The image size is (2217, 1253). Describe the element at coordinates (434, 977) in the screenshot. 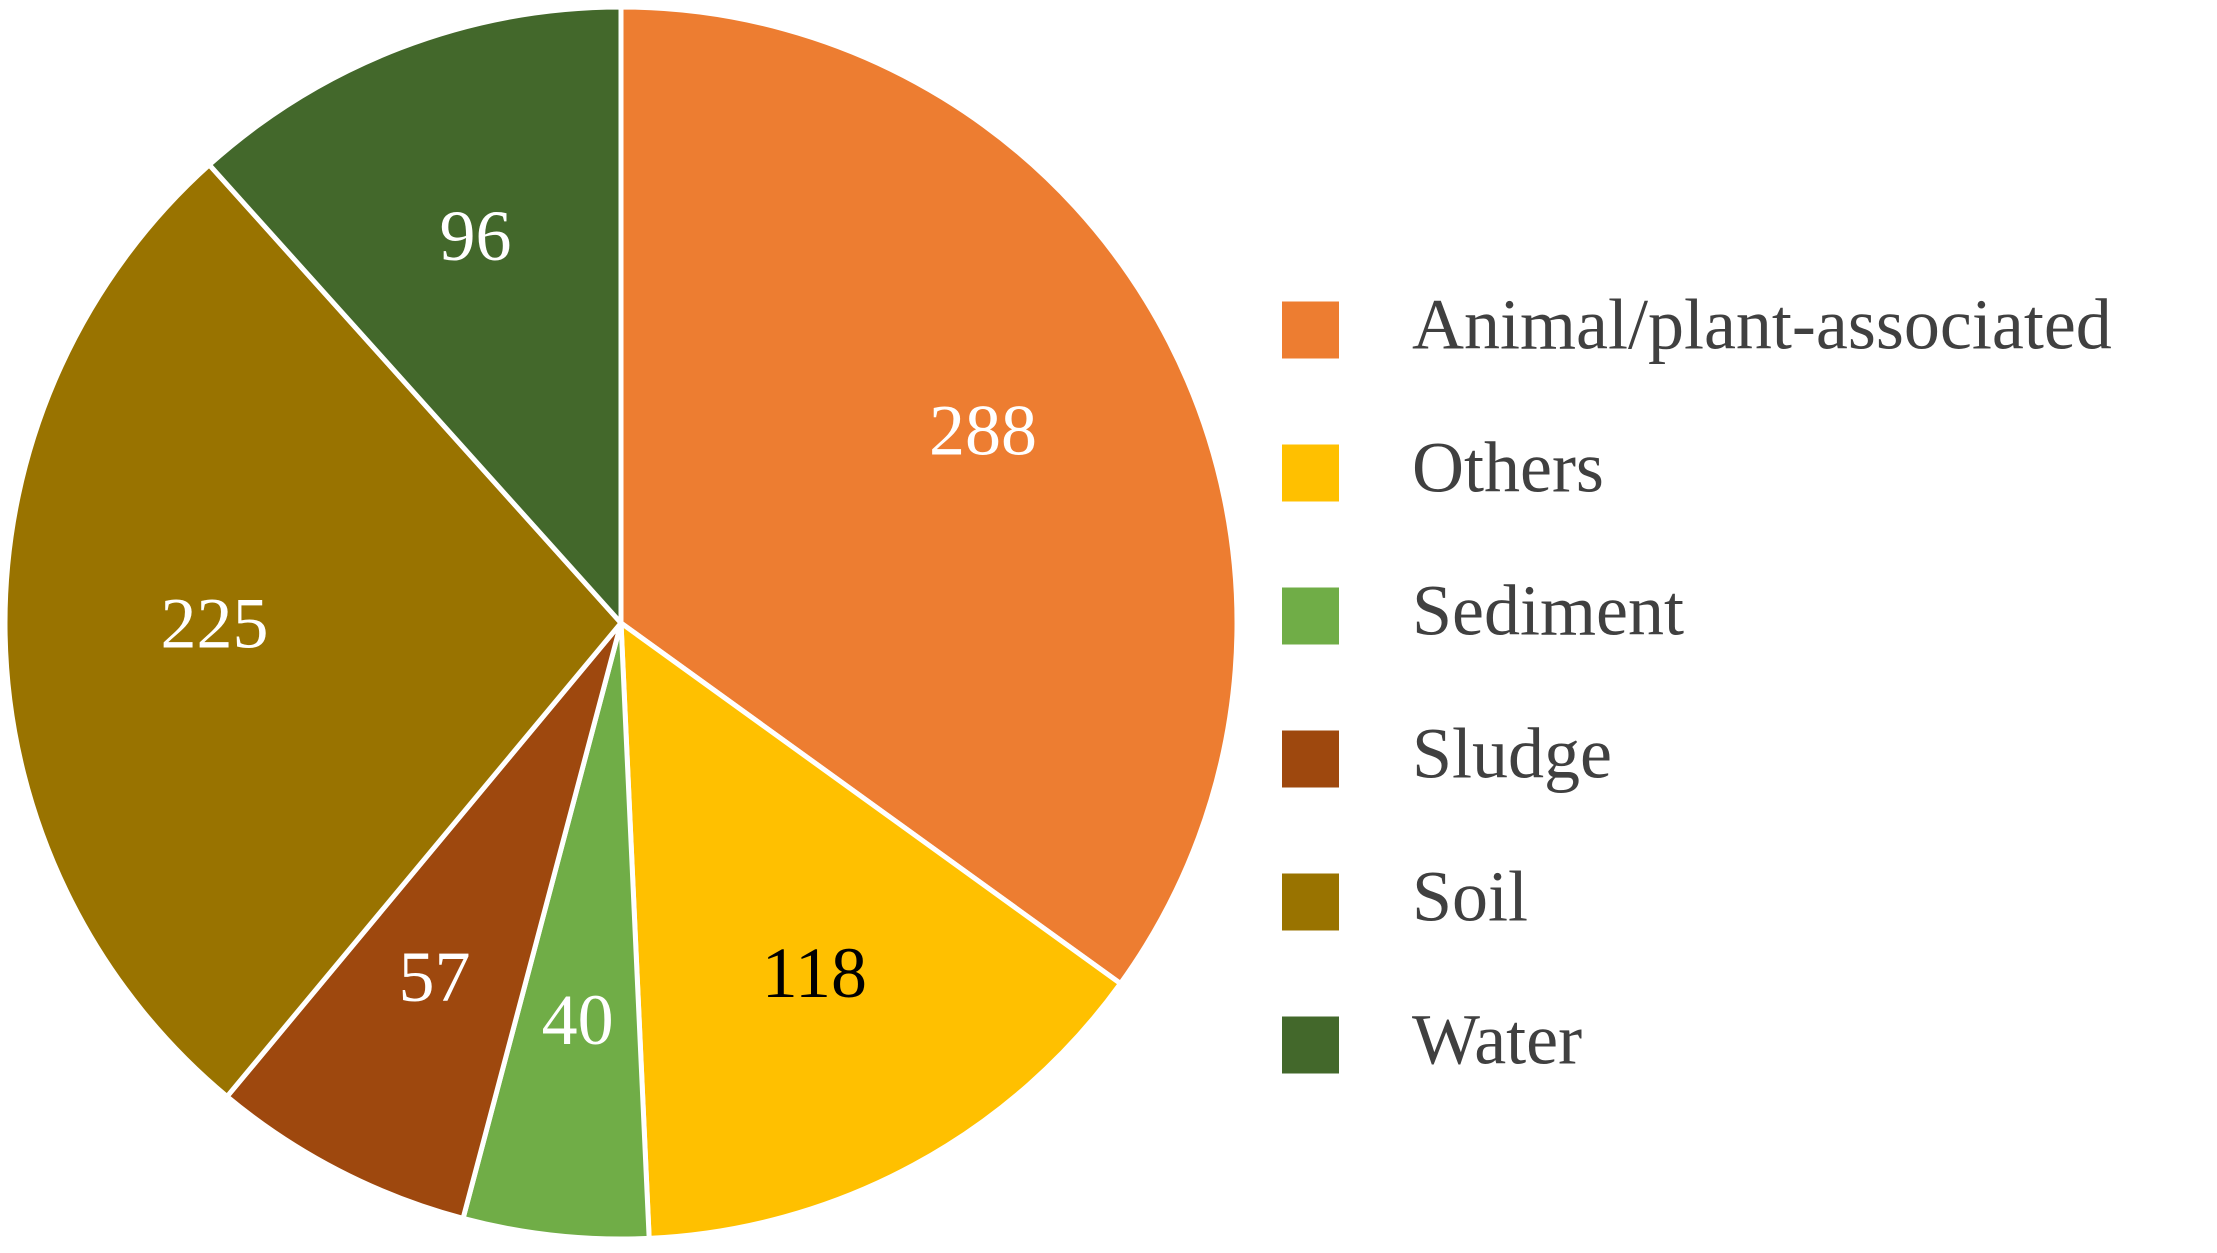

I see `data-label-sludge: 57` at that location.